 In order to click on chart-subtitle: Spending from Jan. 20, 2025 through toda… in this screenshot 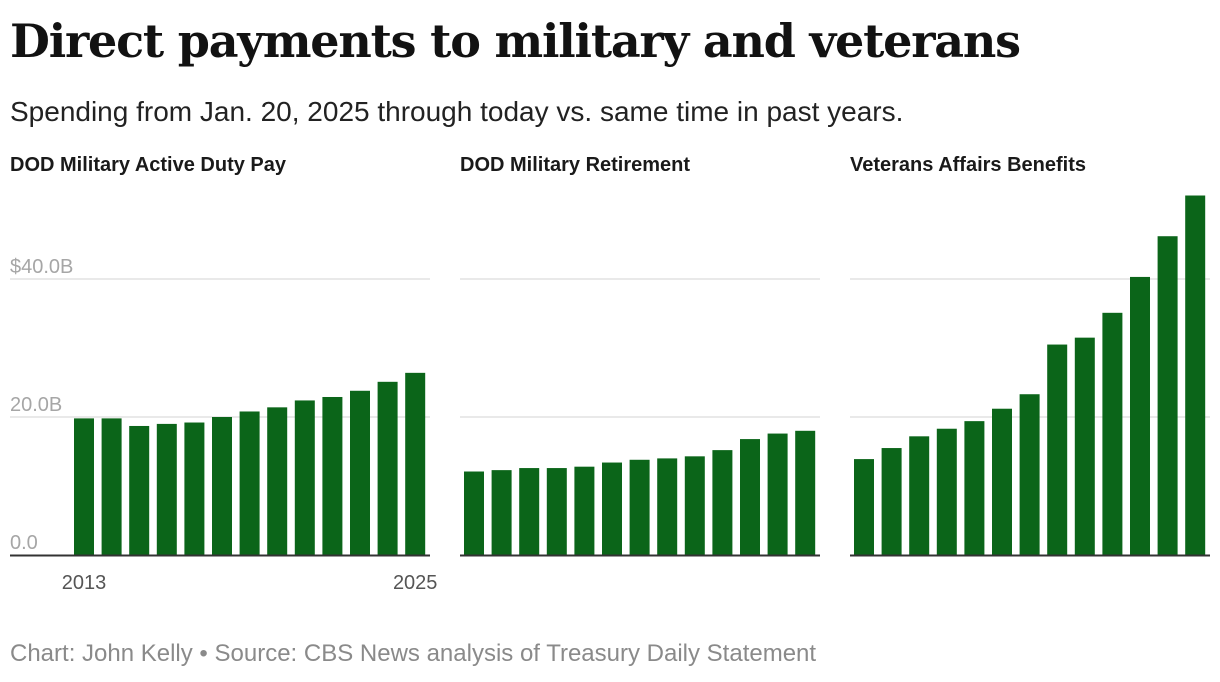, I will do `click(457, 111)`.